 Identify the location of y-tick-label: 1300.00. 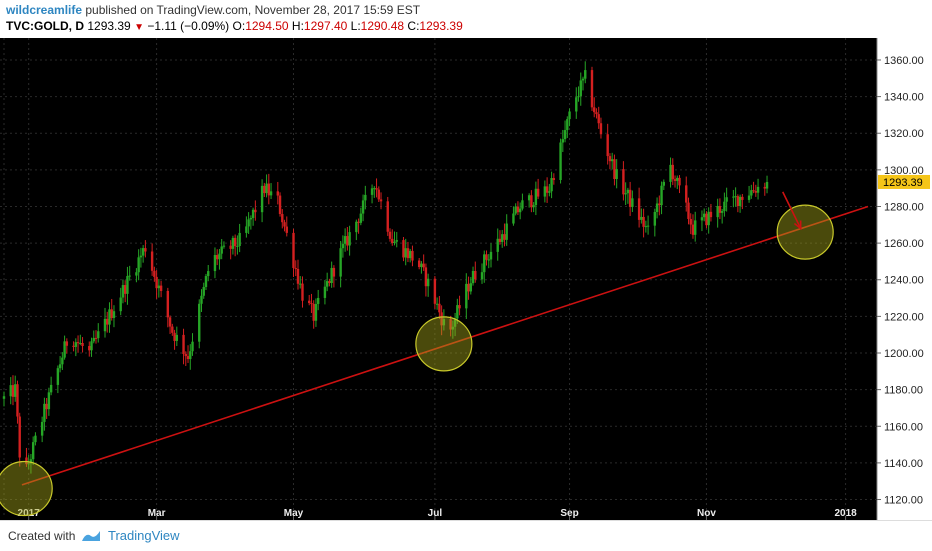
(904, 171).